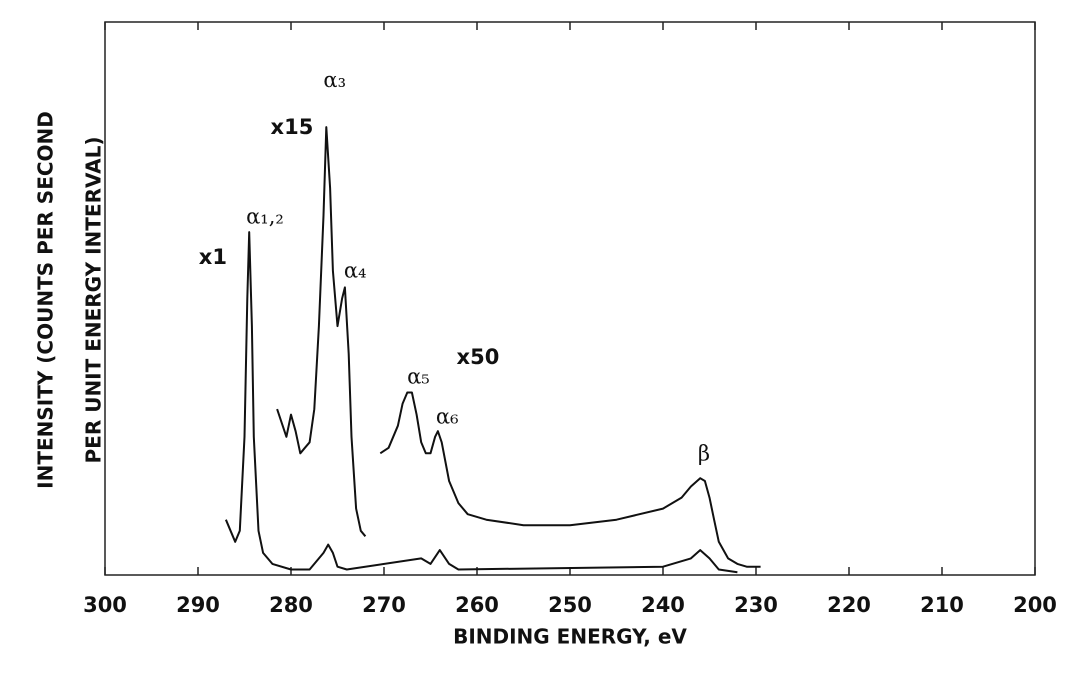 Image resolution: width=1080 pixels, height=679 pixels. I want to click on annotation: α₄, so click(355, 270).